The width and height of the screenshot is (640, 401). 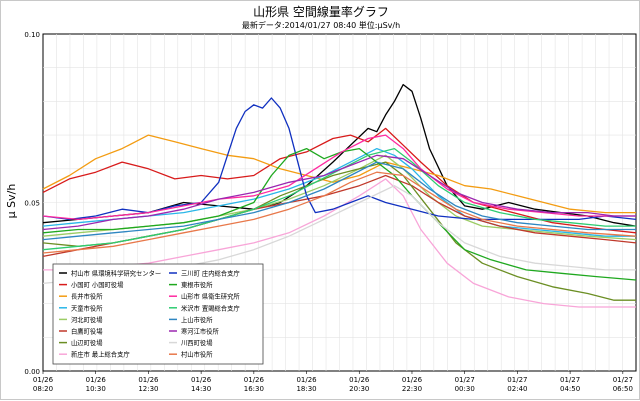 What do you see at coordinates (359, 389) in the screenshot?
I see `x-tick-label-time: 20:30` at bounding box center [359, 389].